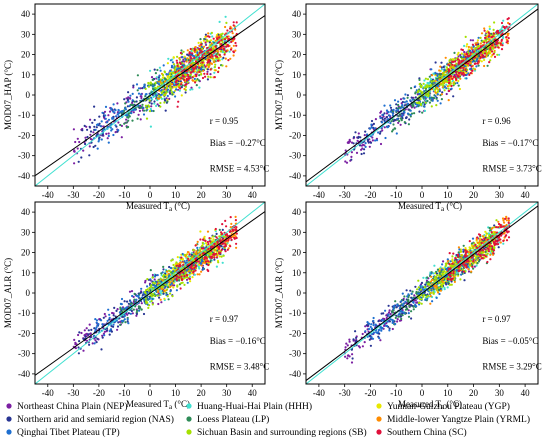 Image resolution: width=550 pixels, height=442 pixels. What do you see at coordinates (24, 313) in the screenshot?
I see `y-tick-label: -10` at bounding box center [24, 313].